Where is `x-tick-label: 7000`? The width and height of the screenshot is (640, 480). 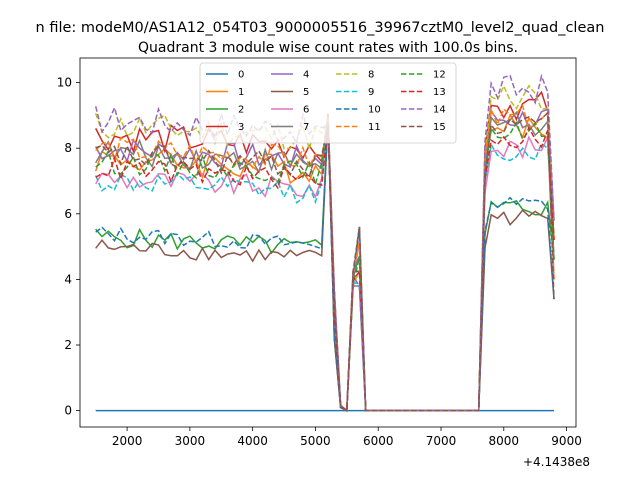
x-tick-label: 7000 is located at coordinates (441, 441).